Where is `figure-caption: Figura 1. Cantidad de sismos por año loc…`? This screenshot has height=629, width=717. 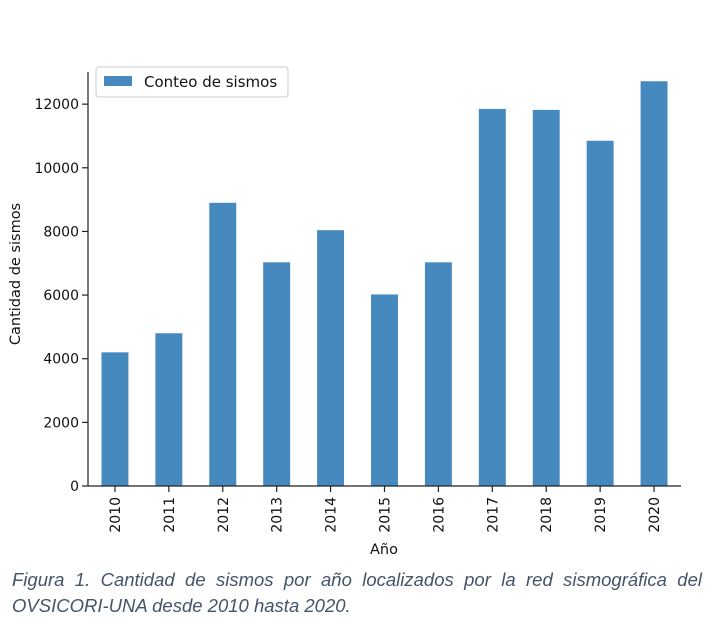 figure-caption: Figura 1. Cantidad de sismos por año loc… is located at coordinates (357, 592).